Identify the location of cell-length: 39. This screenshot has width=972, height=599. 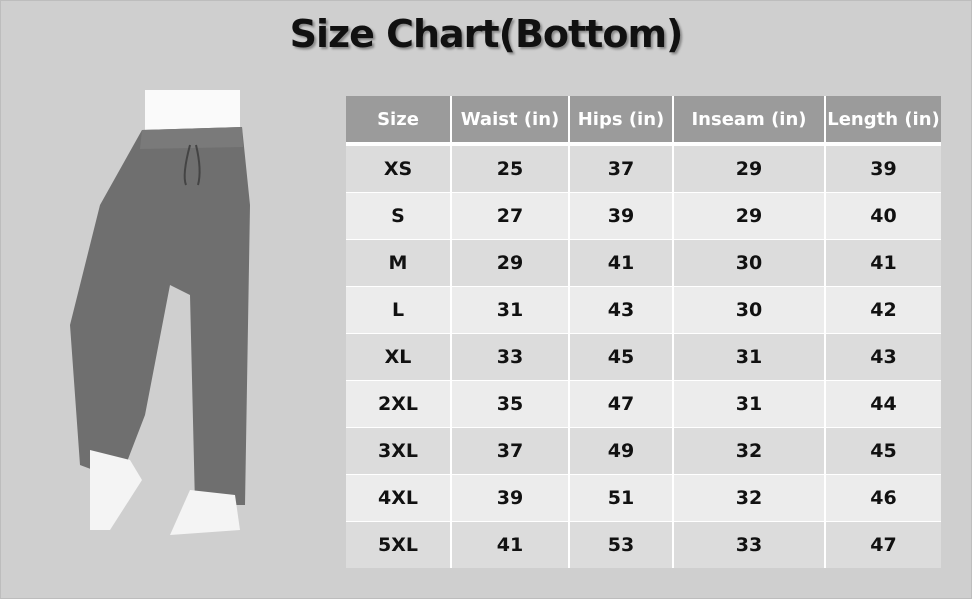
(883, 168).